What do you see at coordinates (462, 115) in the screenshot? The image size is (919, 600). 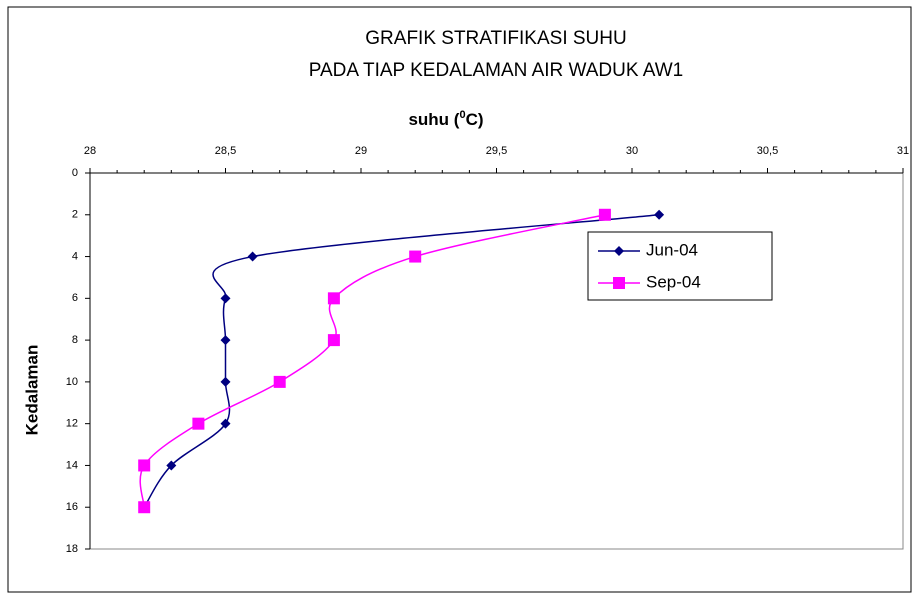 I see `x-axis-label-sup: 0` at bounding box center [462, 115].